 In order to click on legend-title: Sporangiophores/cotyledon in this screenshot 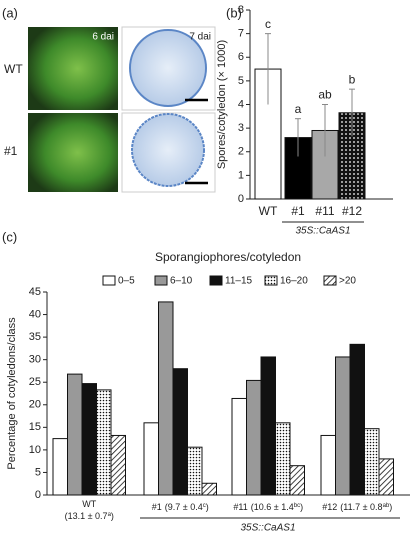, I will do `click(228, 257)`.